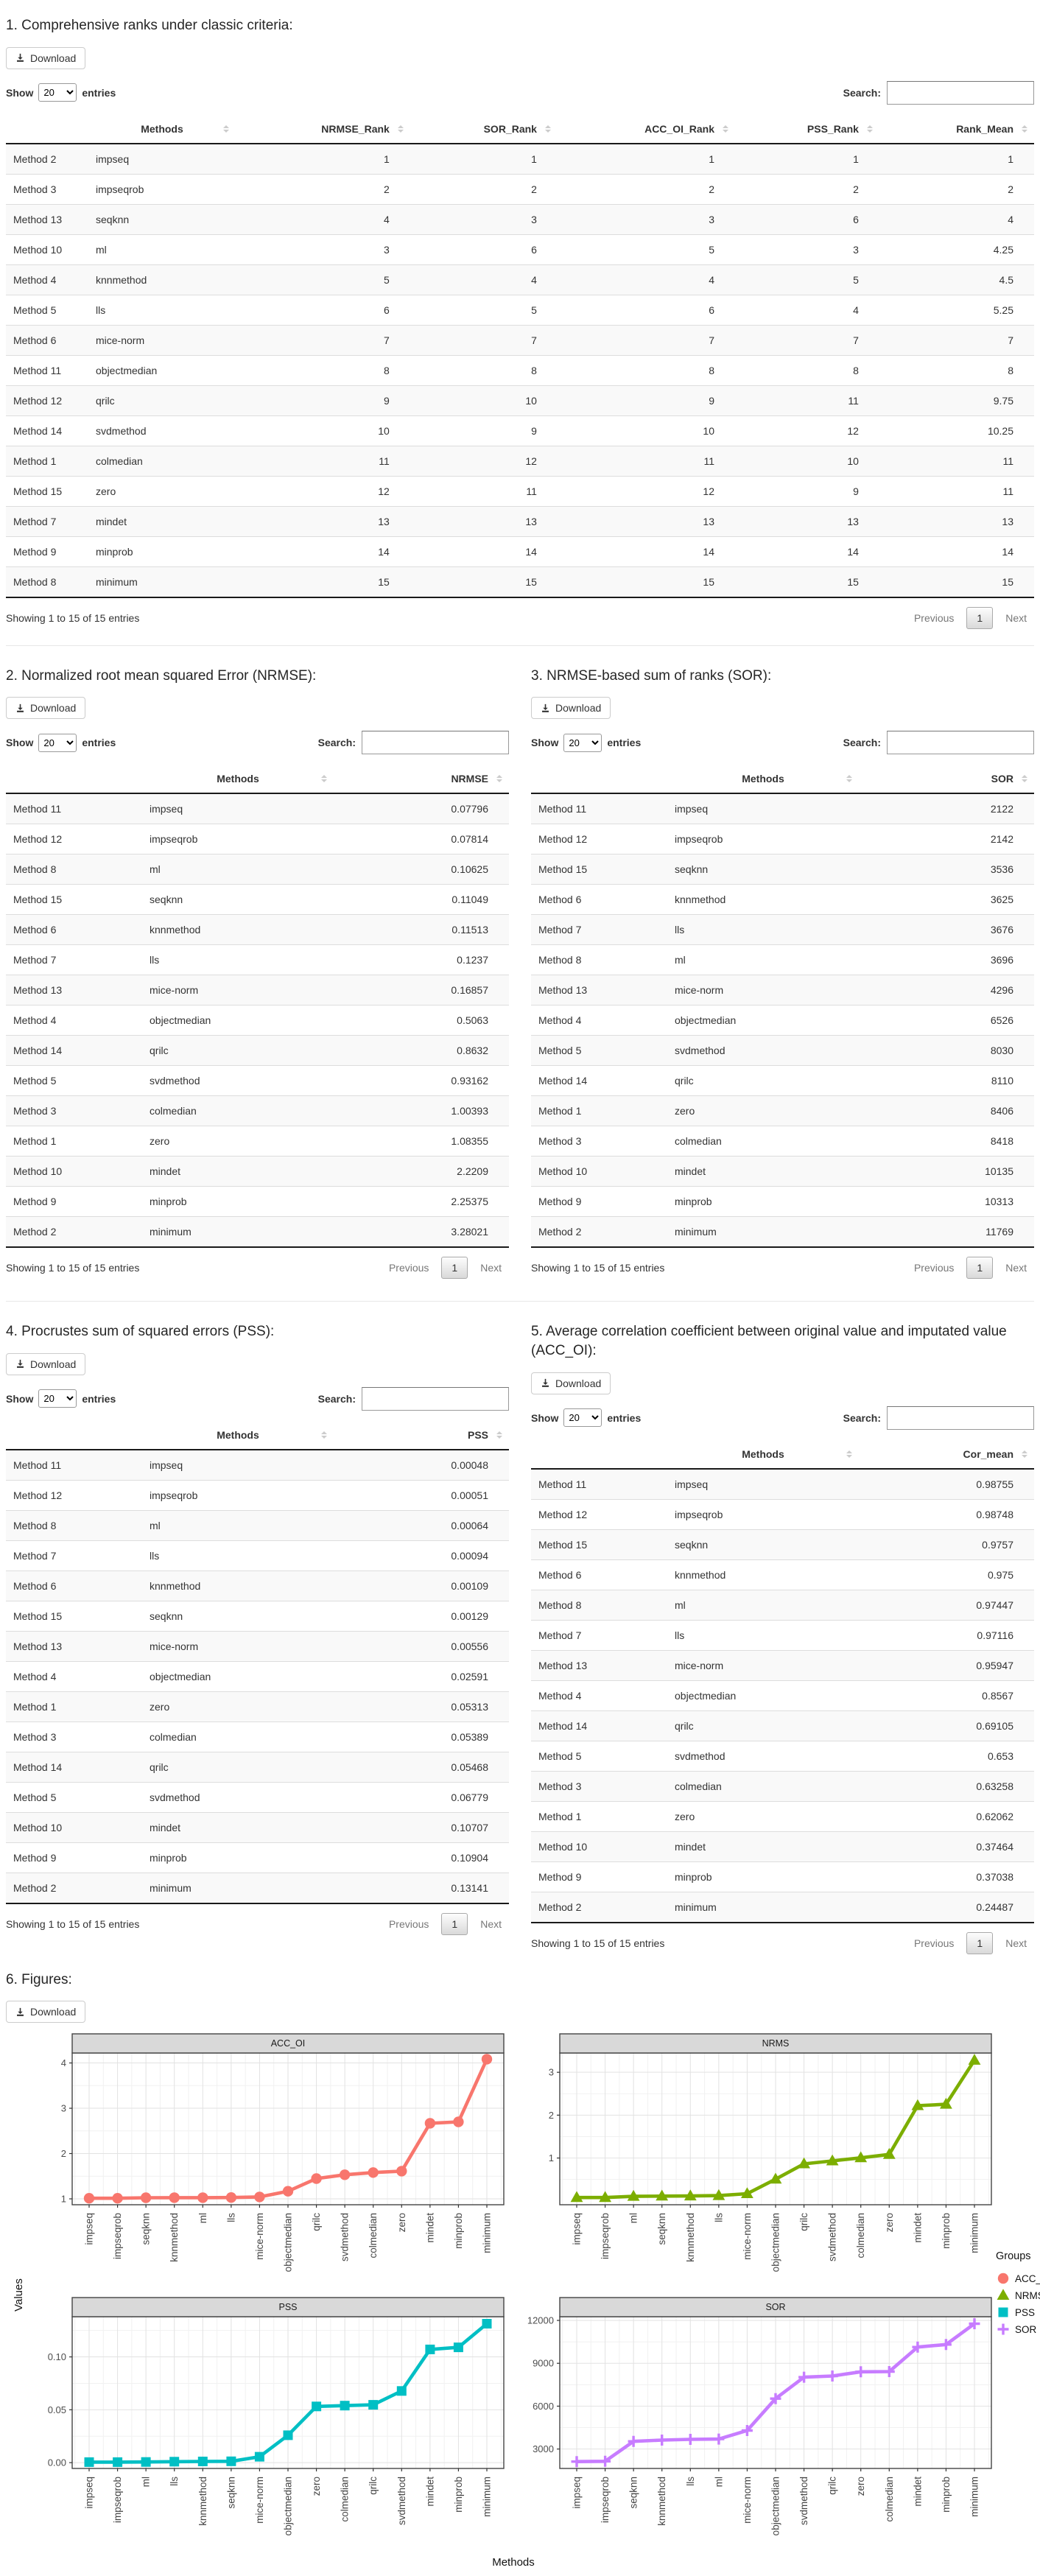 The height and width of the screenshot is (2576, 1040). What do you see at coordinates (957, 430) in the screenshot?
I see `table-cell: 10.25` at bounding box center [957, 430].